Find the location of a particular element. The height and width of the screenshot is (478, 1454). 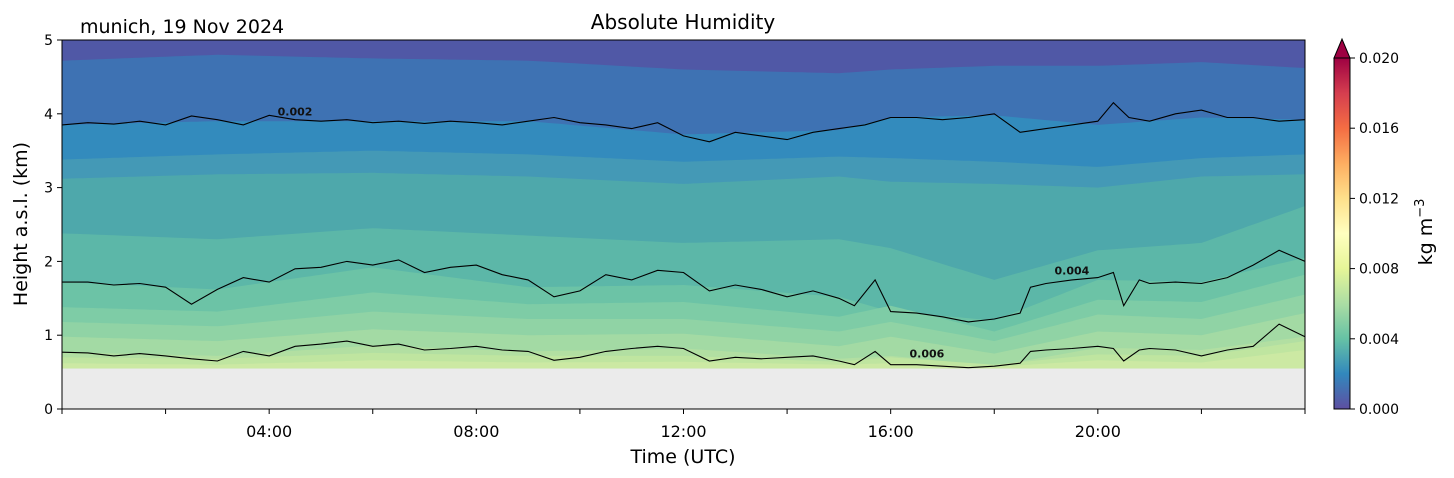

colorbar-tick-label: 0.020 is located at coordinates (1379, 59).